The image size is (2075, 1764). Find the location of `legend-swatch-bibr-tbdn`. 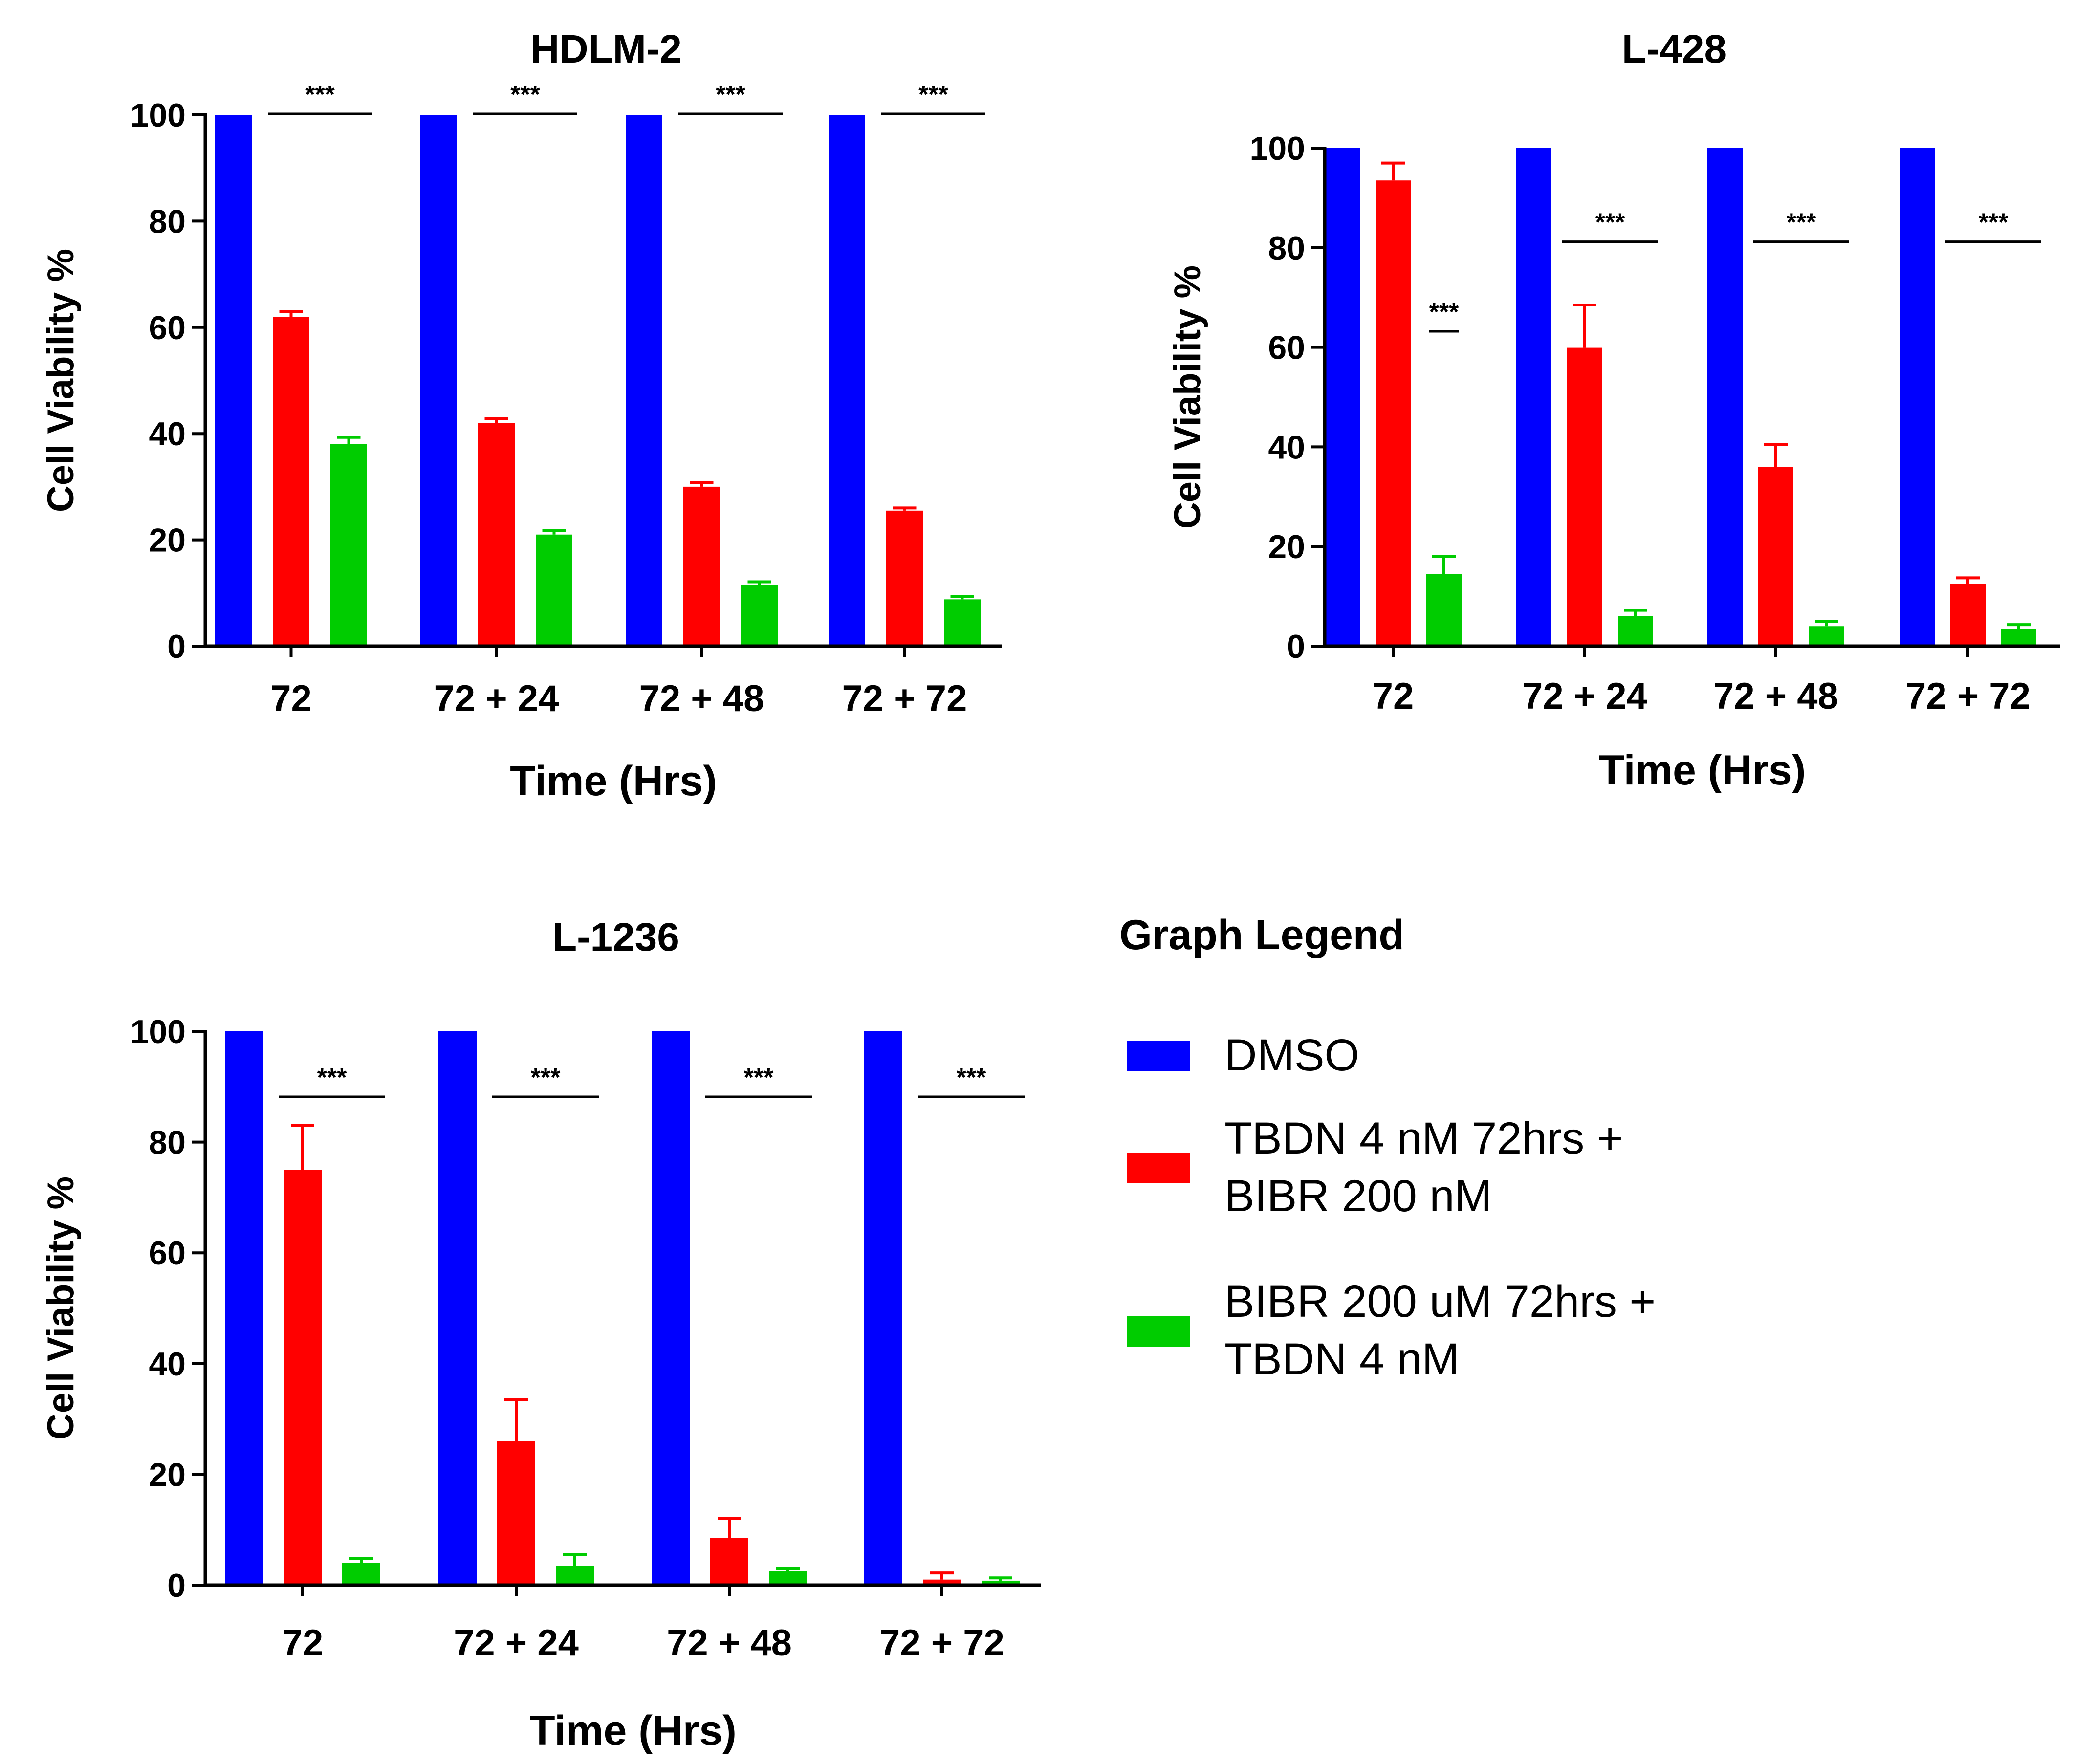

legend-swatch-bibr-tbdn is located at coordinates (1158, 1331).